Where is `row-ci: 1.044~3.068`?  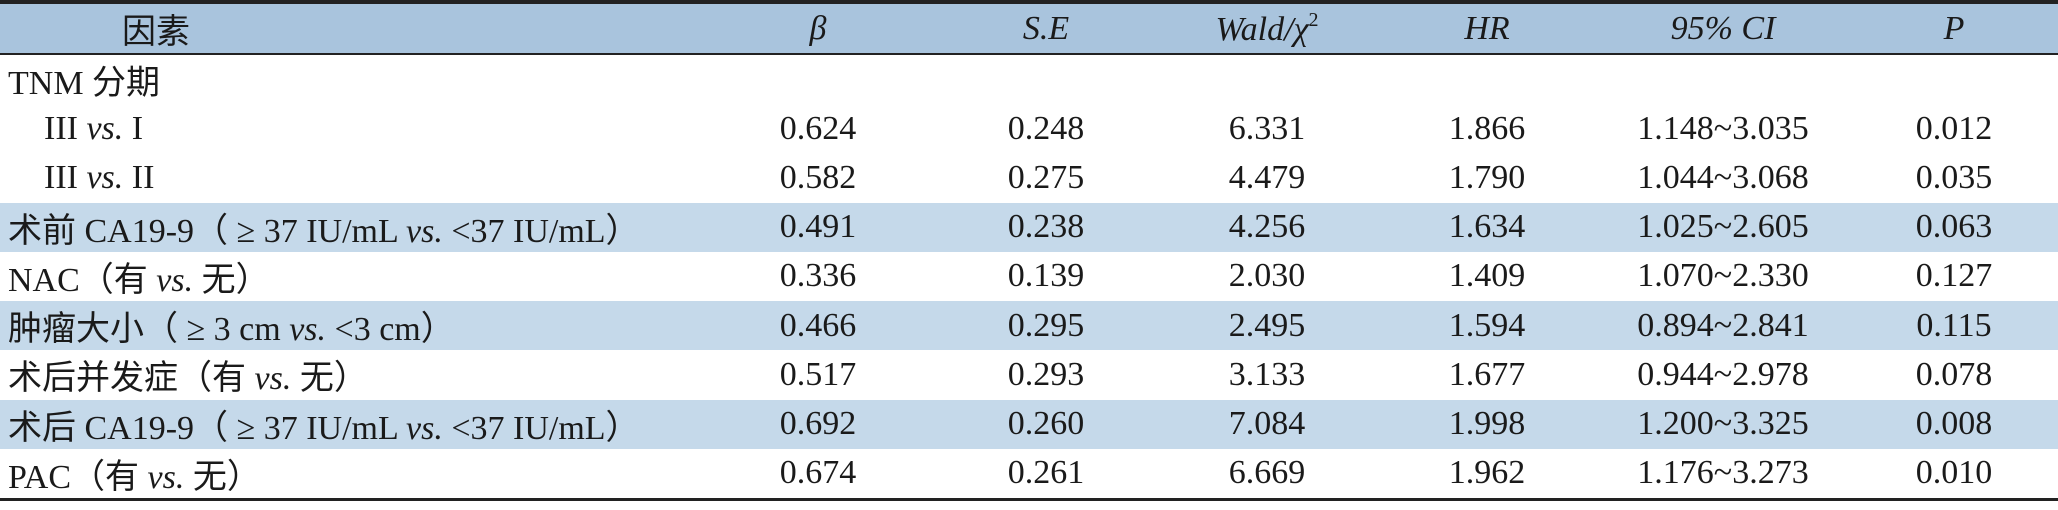 row-ci: 1.044~3.068 is located at coordinates (1723, 177).